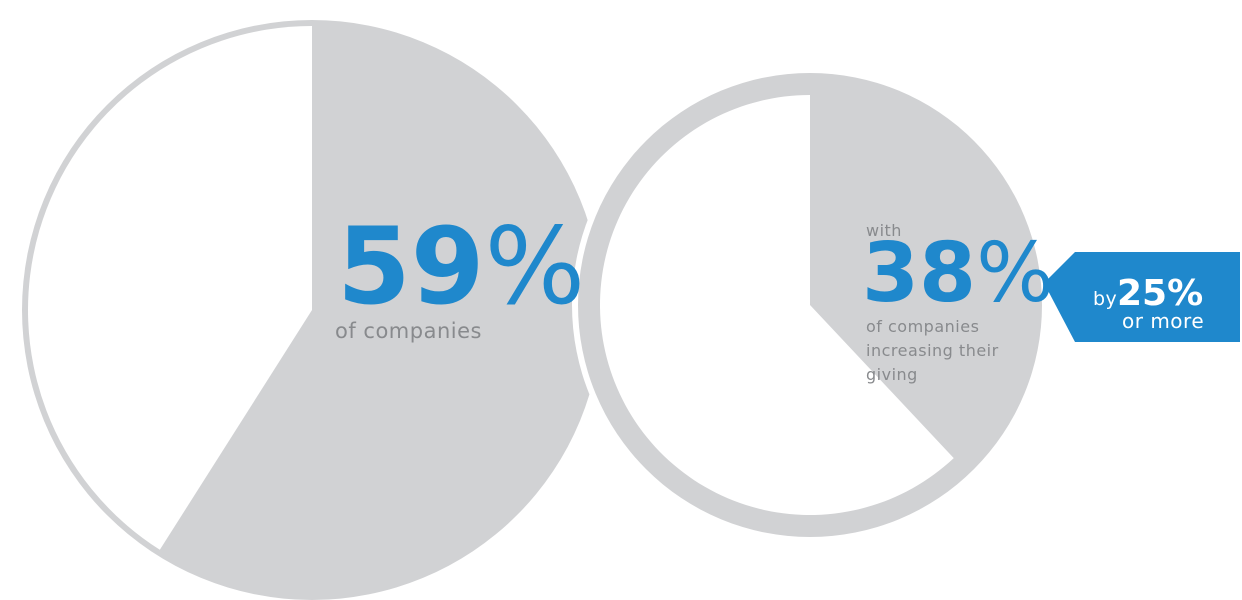 This screenshot has height=600, width=1242. Describe the element at coordinates (892, 374) in the screenshot. I see `stat-38-caption-line-3: giving` at that location.